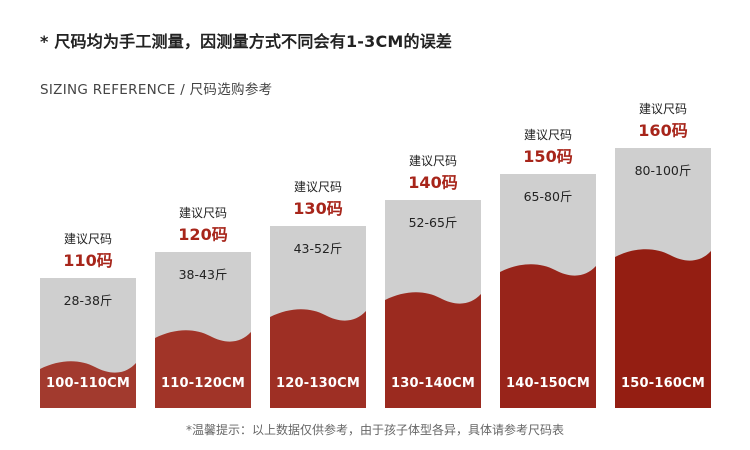 This screenshot has width=750, height=450. I want to click on size-column: 建议尺码 160码 80-100斤 150-160CM, so click(663, 248).